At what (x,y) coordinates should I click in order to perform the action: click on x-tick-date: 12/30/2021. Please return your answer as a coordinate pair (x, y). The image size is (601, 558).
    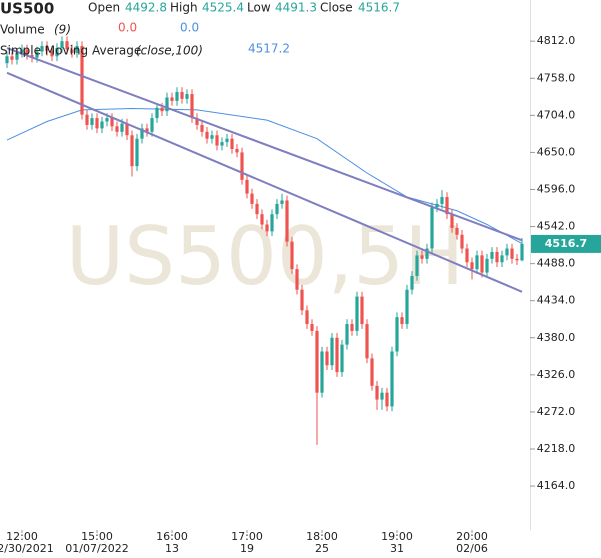
    Looking at the image, I should click on (27, 548).